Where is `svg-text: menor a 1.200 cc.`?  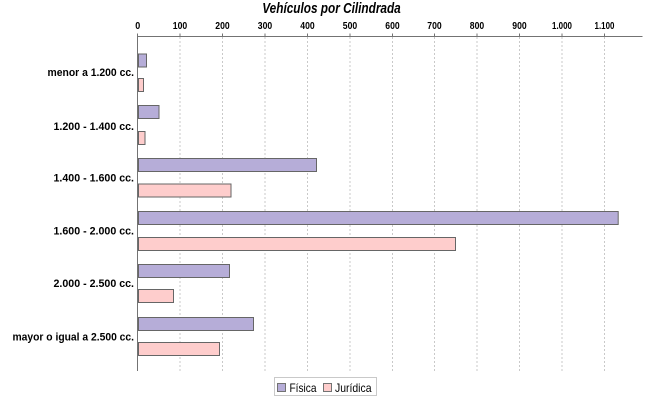
svg-text: menor a 1.200 cc. is located at coordinates (91, 73).